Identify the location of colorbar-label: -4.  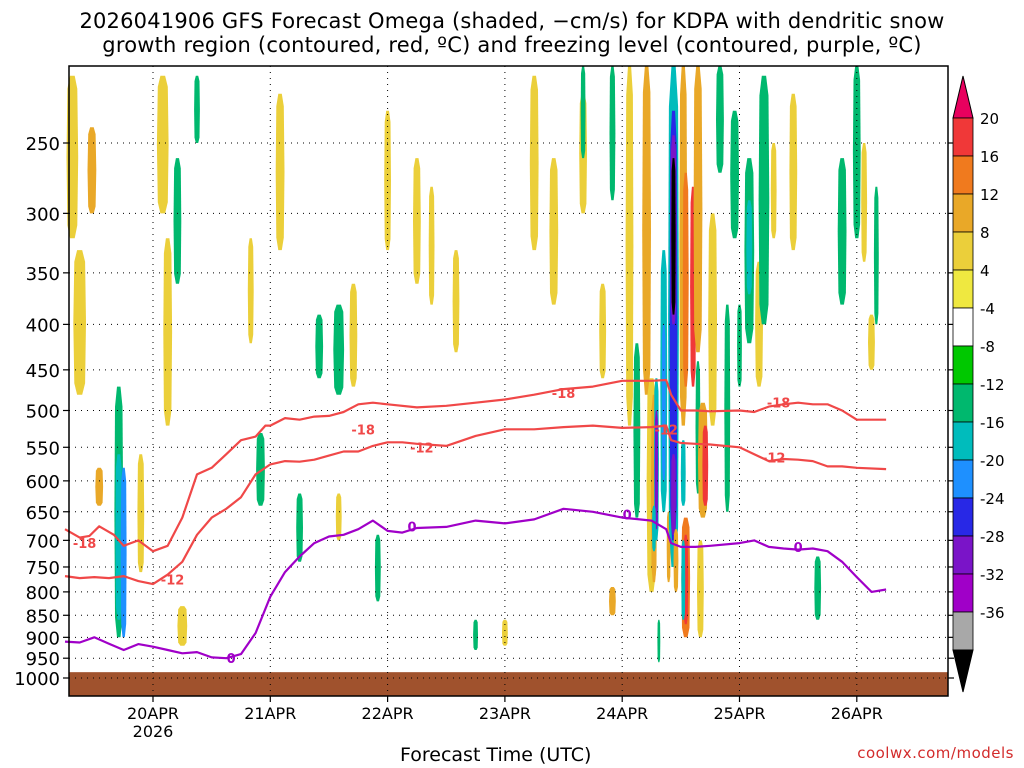
(987, 309).